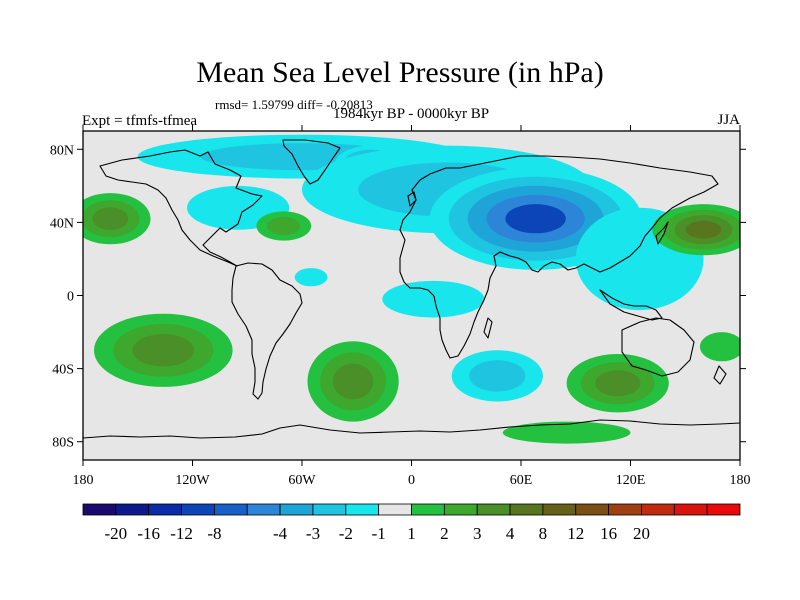 The height and width of the screenshot is (600, 800). Describe the element at coordinates (658, 347) in the screenshot. I see `australia-coastline` at that location.